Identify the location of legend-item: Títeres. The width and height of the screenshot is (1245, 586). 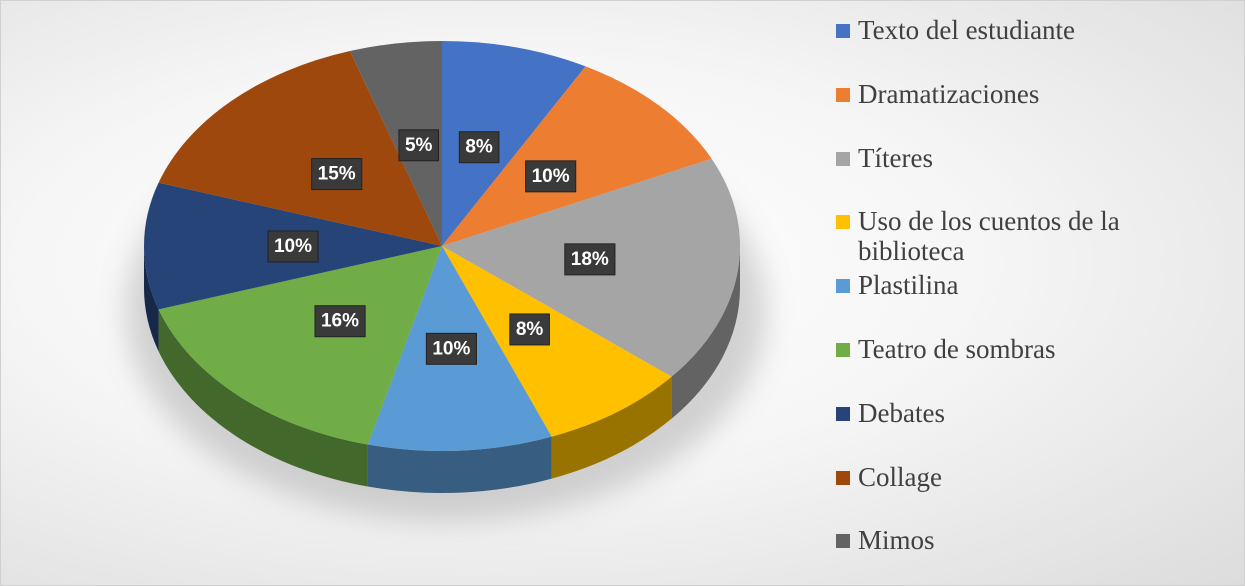
(1016, 158).